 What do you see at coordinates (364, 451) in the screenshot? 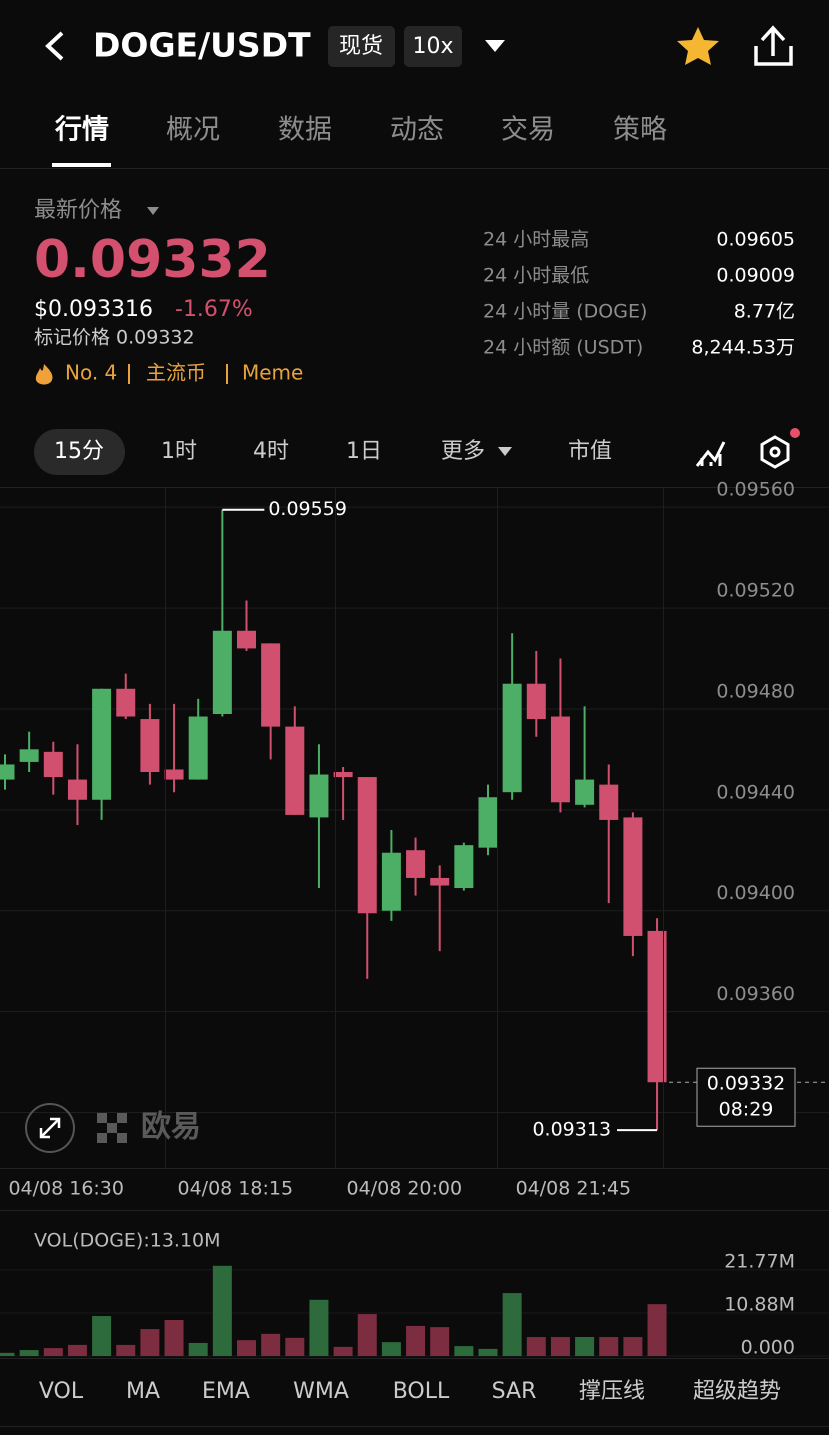
I see `timeframe: 1日` at bounding box center [364, 451].